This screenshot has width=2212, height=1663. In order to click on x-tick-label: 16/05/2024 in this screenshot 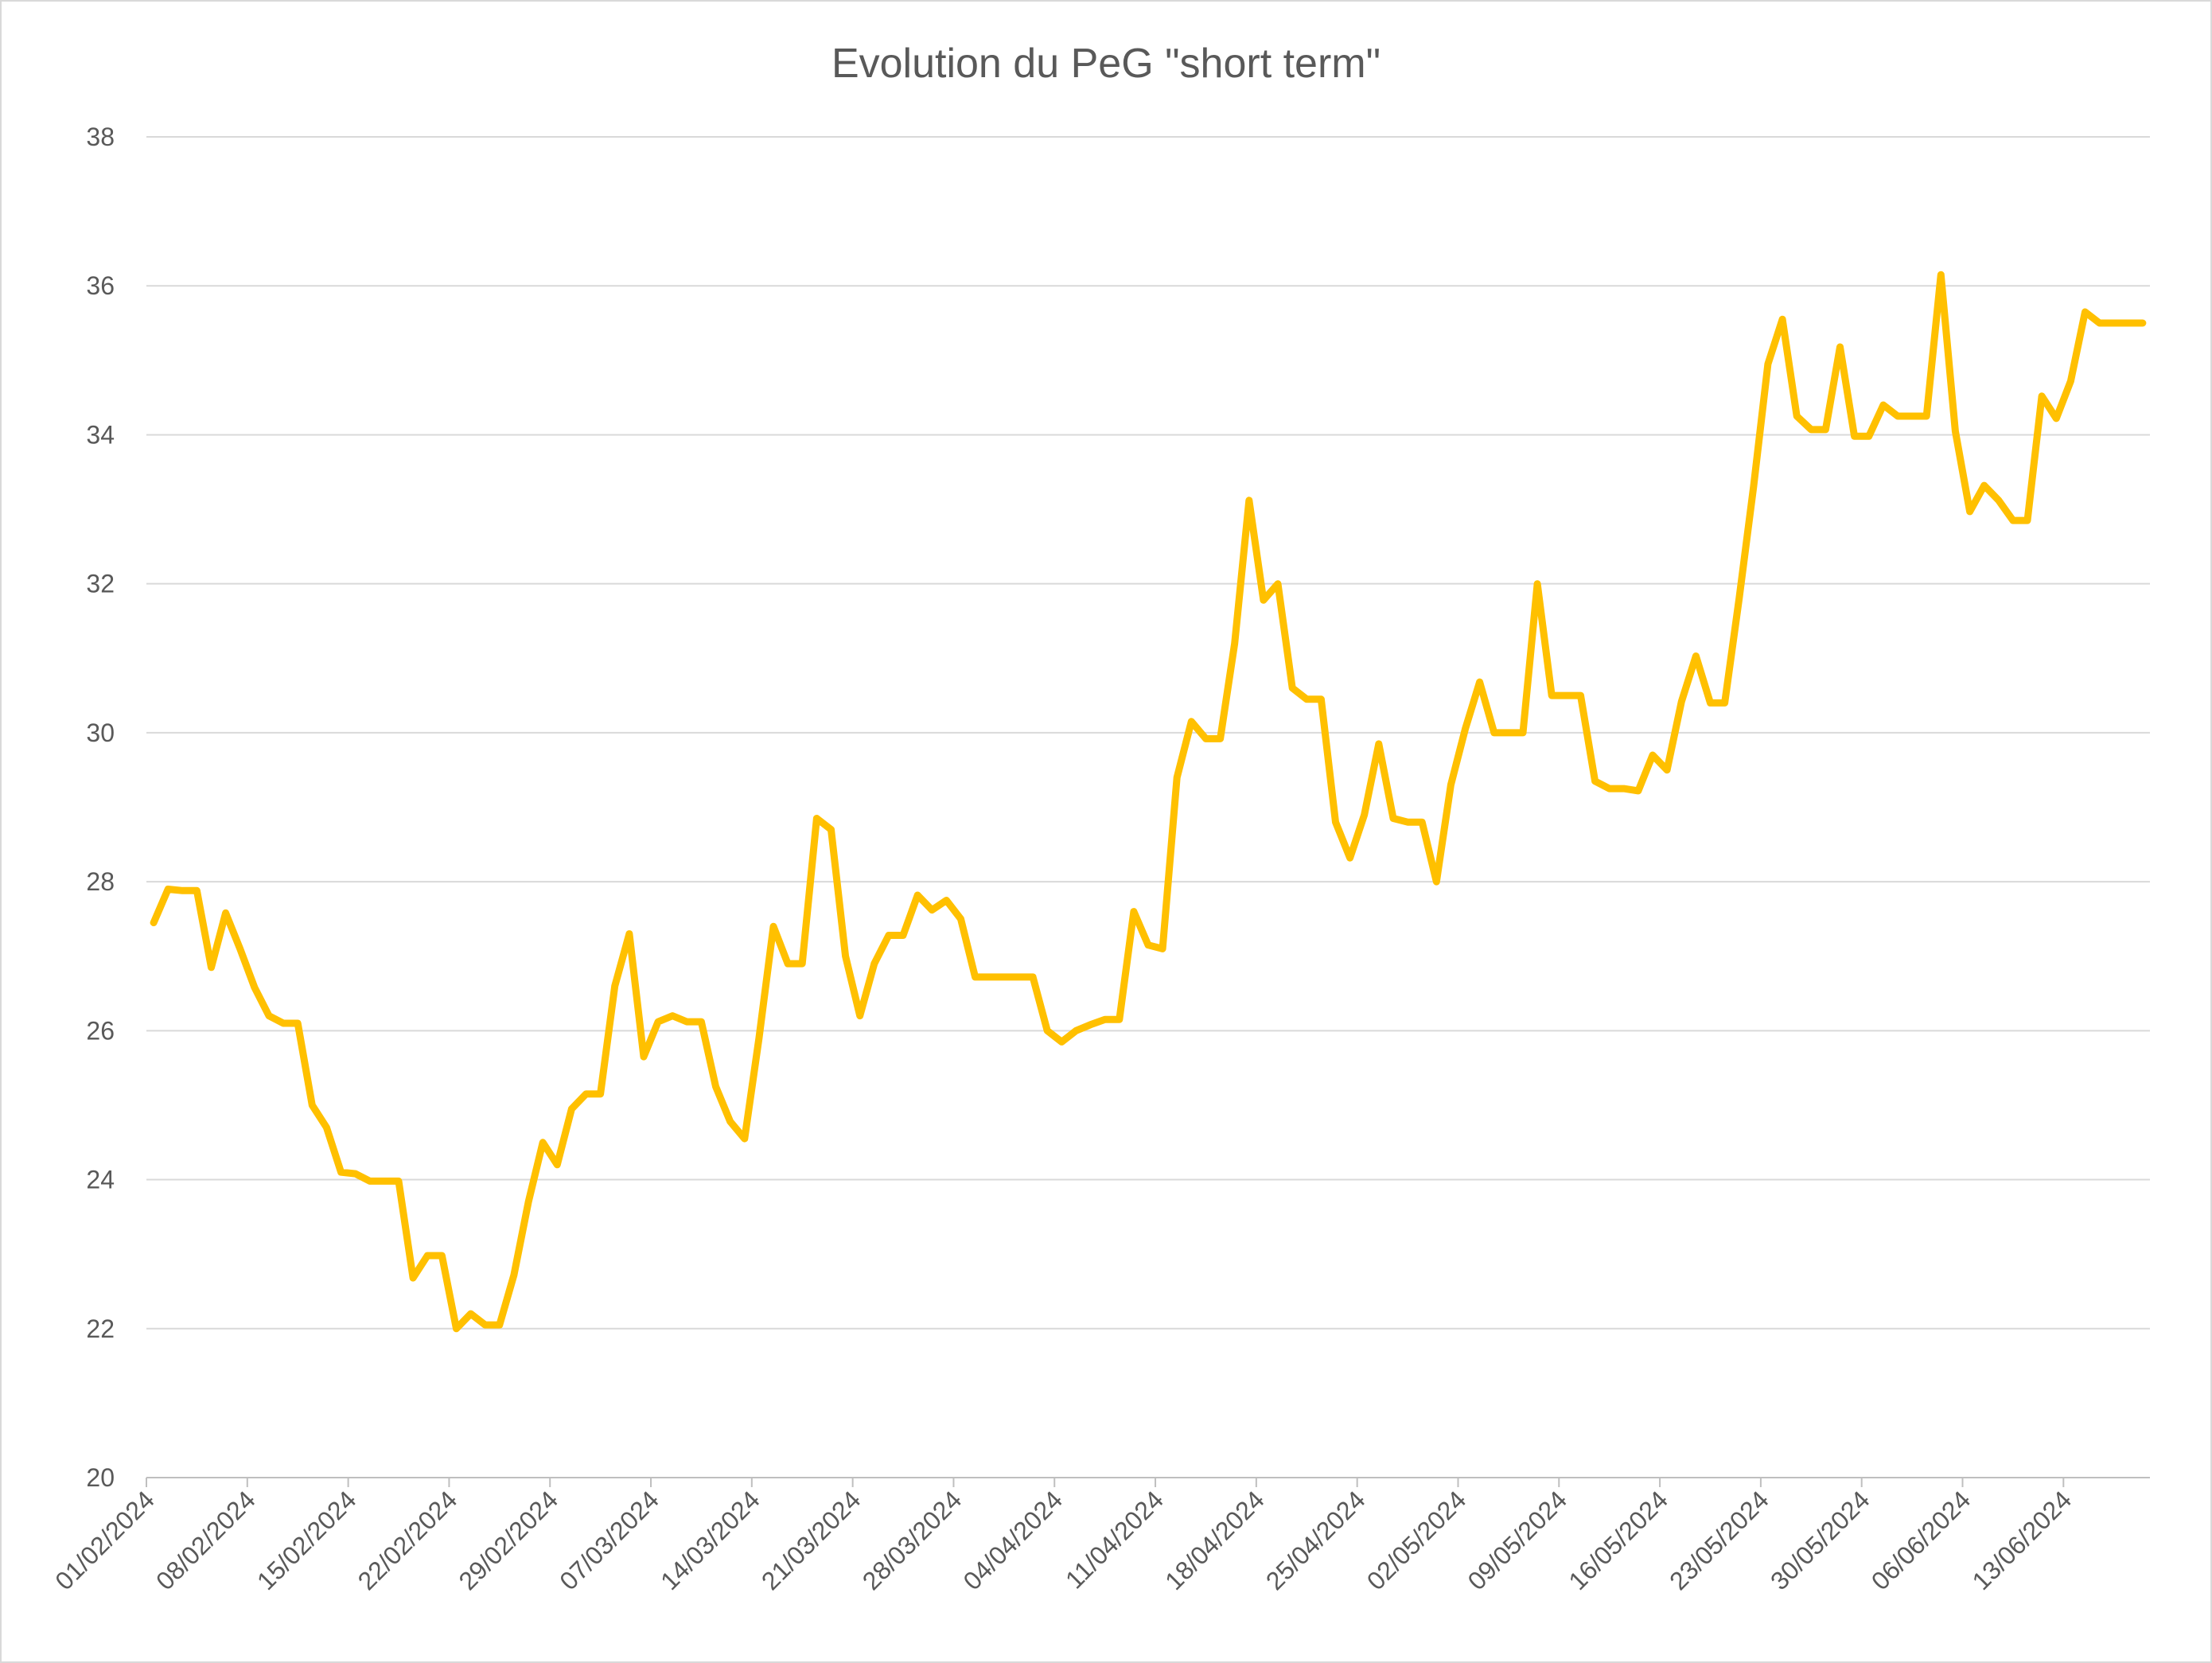, I will do `click(1618, 1540)`.